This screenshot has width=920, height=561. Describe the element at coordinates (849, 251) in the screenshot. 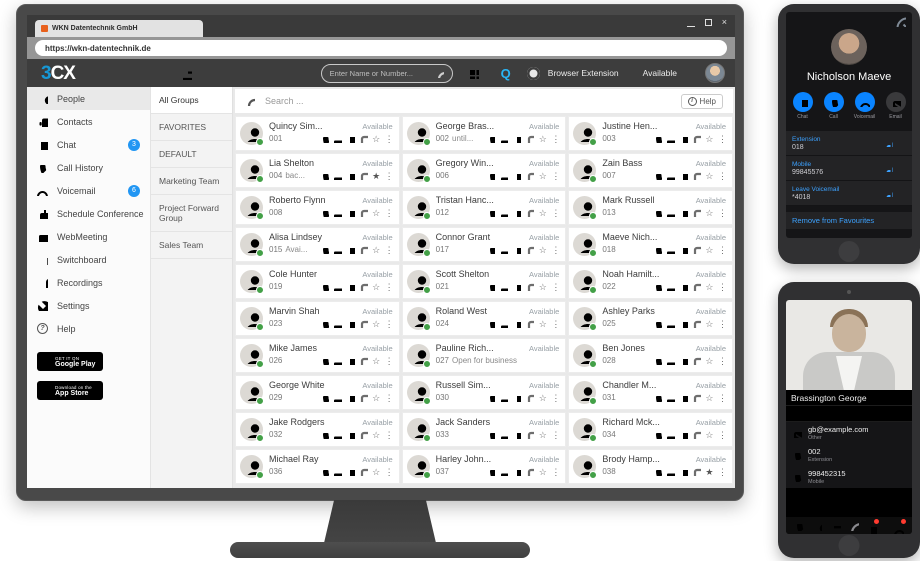

I see `home-button` at that location.